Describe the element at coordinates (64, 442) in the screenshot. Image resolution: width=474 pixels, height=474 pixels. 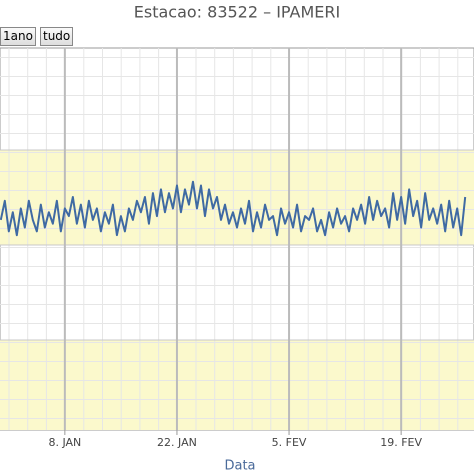
I see `x-tick-label: 8. JAN` at that location.